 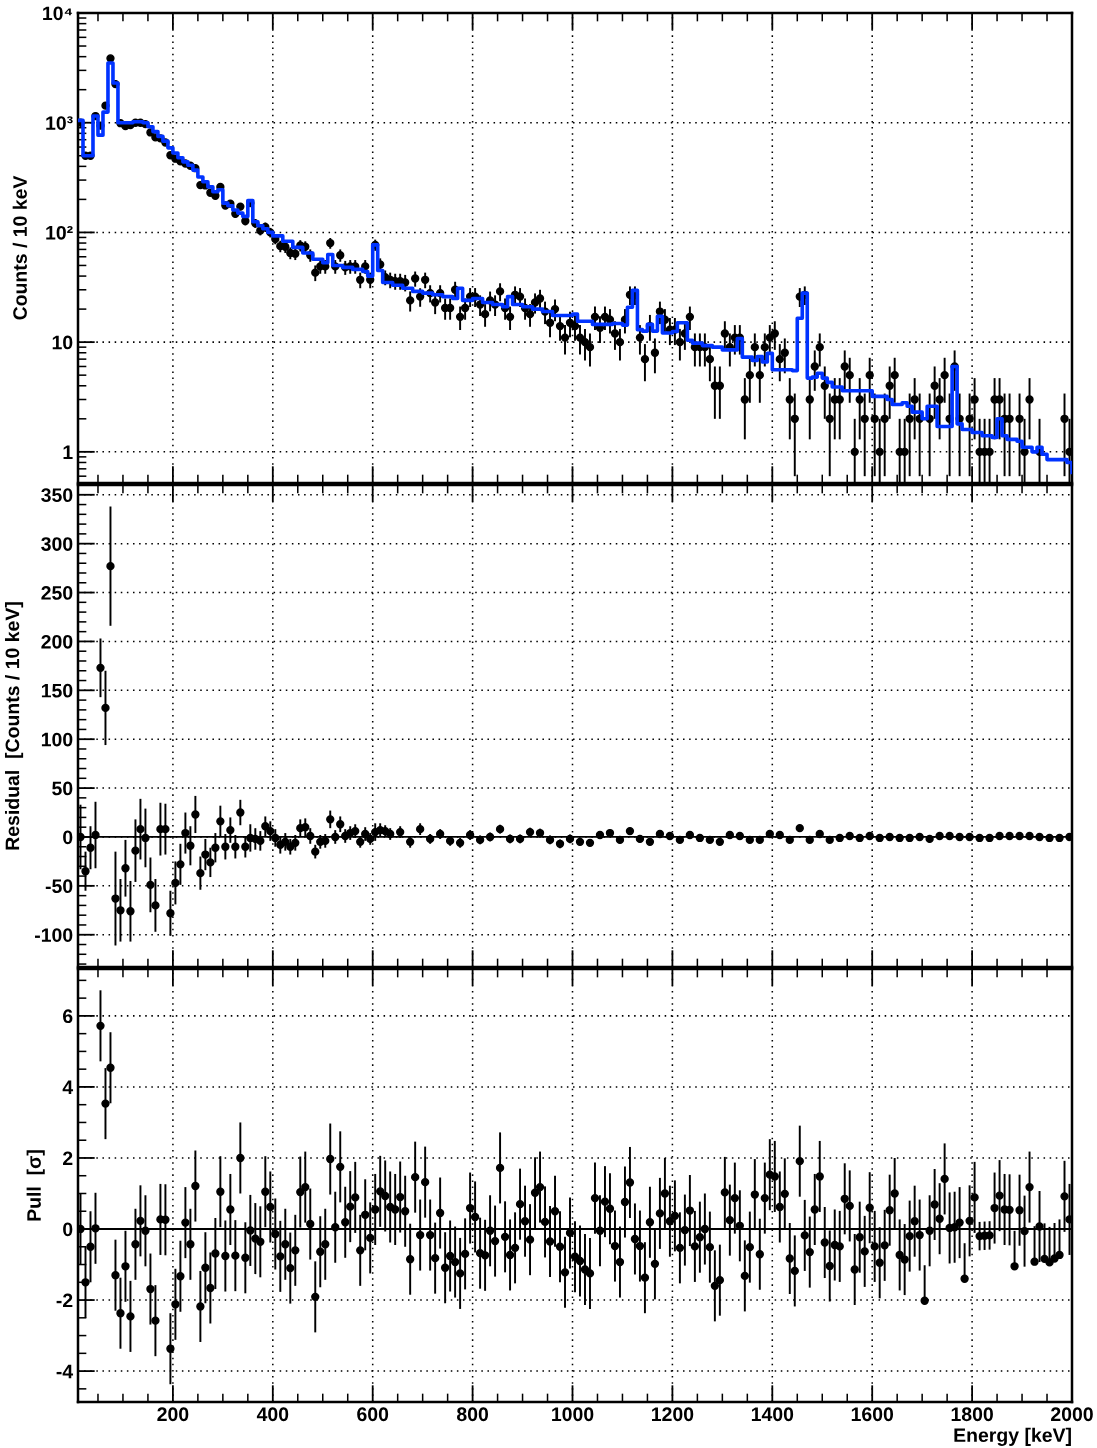 What do you see at coordinates (1072, 1414) in the screenshot?
I see `x-tick-label: 2000` at bounding box center [1072, 1414].